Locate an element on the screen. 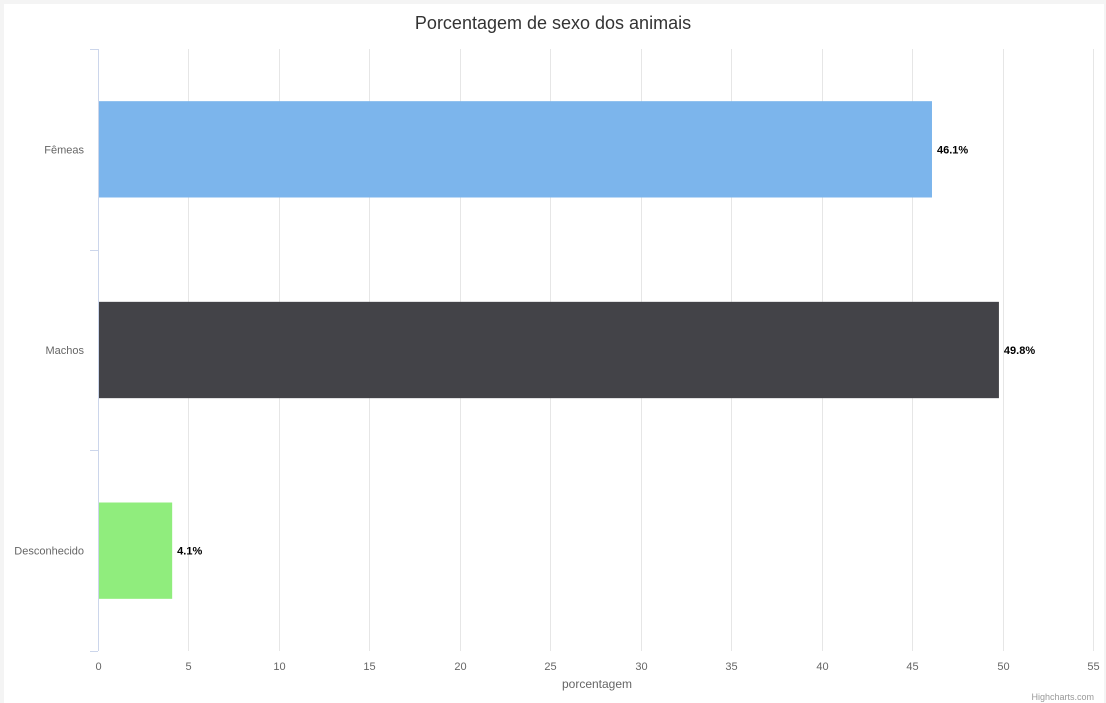 Image resolution: width=1106 pixels, height=703 pixels. x-tick-label: 25 is located at coordinates (550, 667).